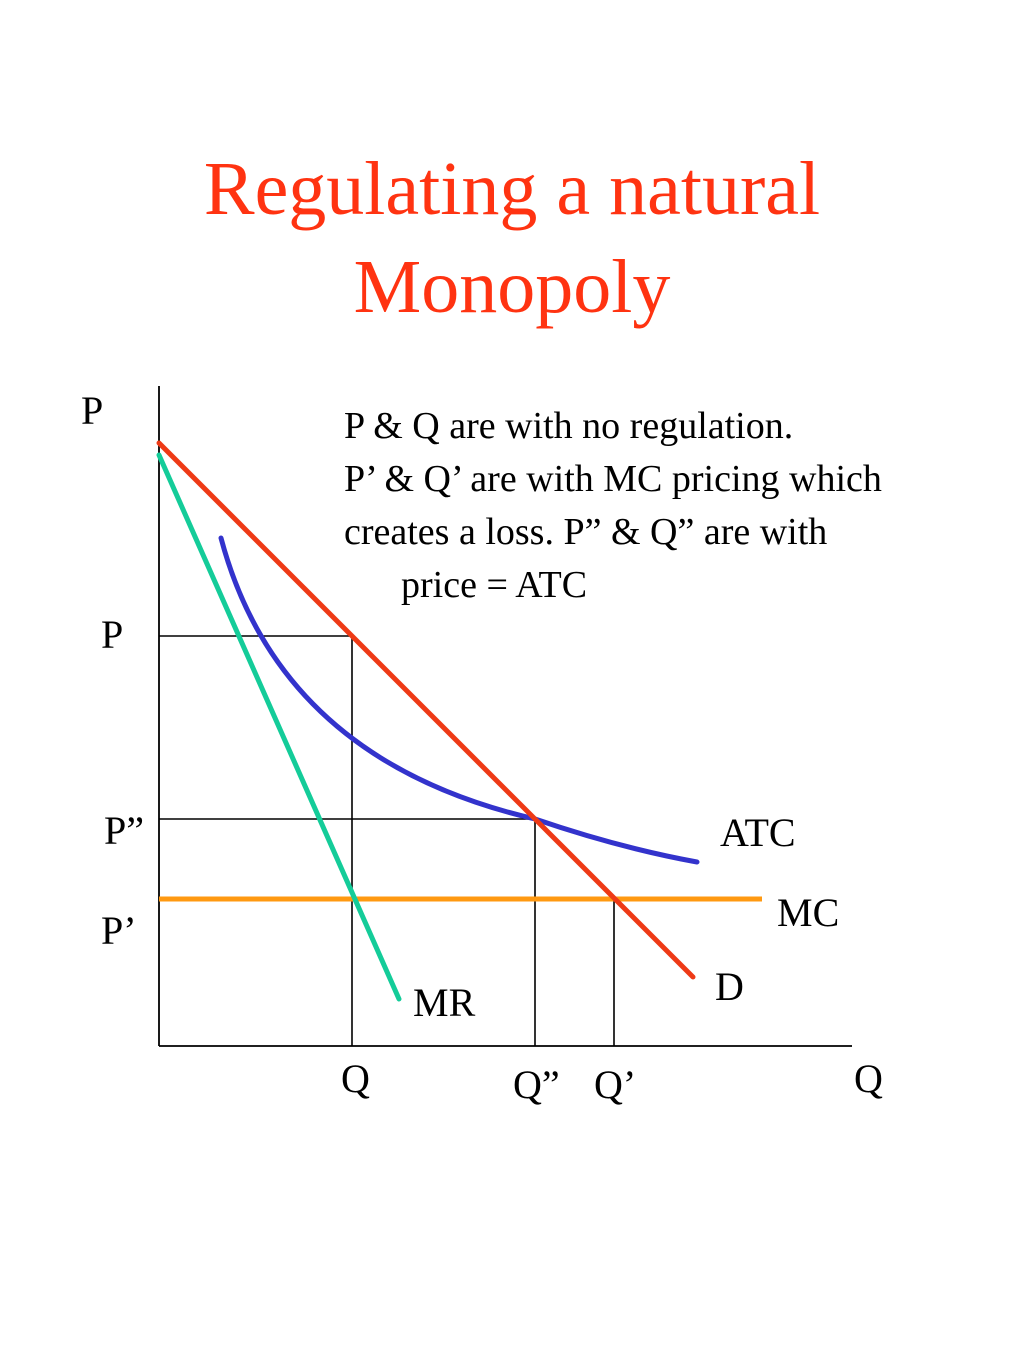 Image resolution: width=1024 pixels, height=1365 pixels. What do you see at coordinates (92, 410) in the screenshot?
I see `y-axis-label: P` at bounding box center [92, 410].